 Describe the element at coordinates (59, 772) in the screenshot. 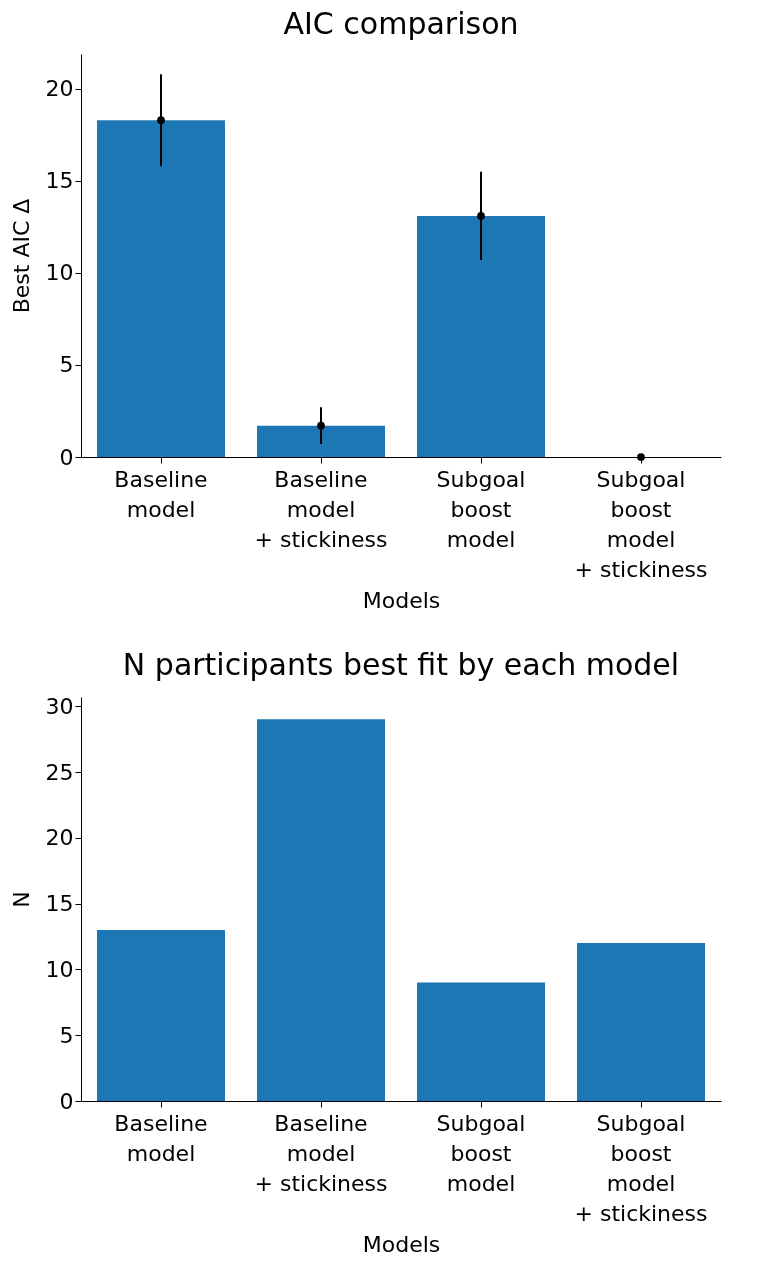

I see `y-tick-label: 25` at that location.